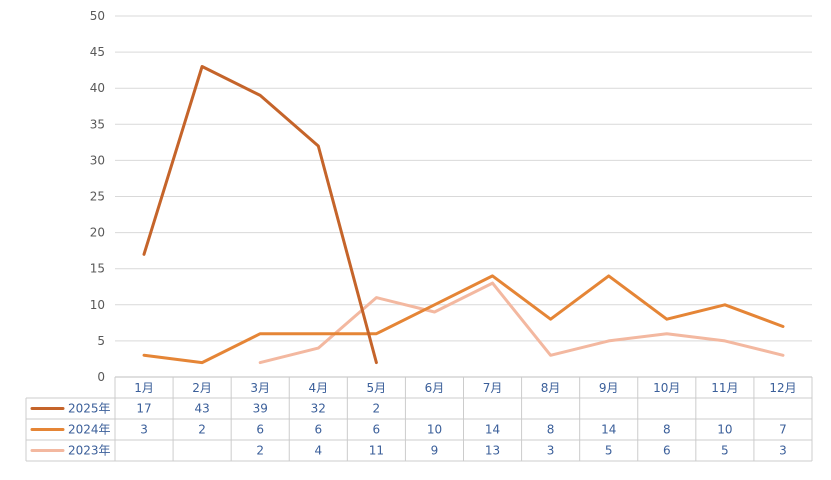 This screenshot has height=480, width=831. Describe the element at coordinates (97, 233) in the screenshot. I see `y-tick-label: 20` at that location.